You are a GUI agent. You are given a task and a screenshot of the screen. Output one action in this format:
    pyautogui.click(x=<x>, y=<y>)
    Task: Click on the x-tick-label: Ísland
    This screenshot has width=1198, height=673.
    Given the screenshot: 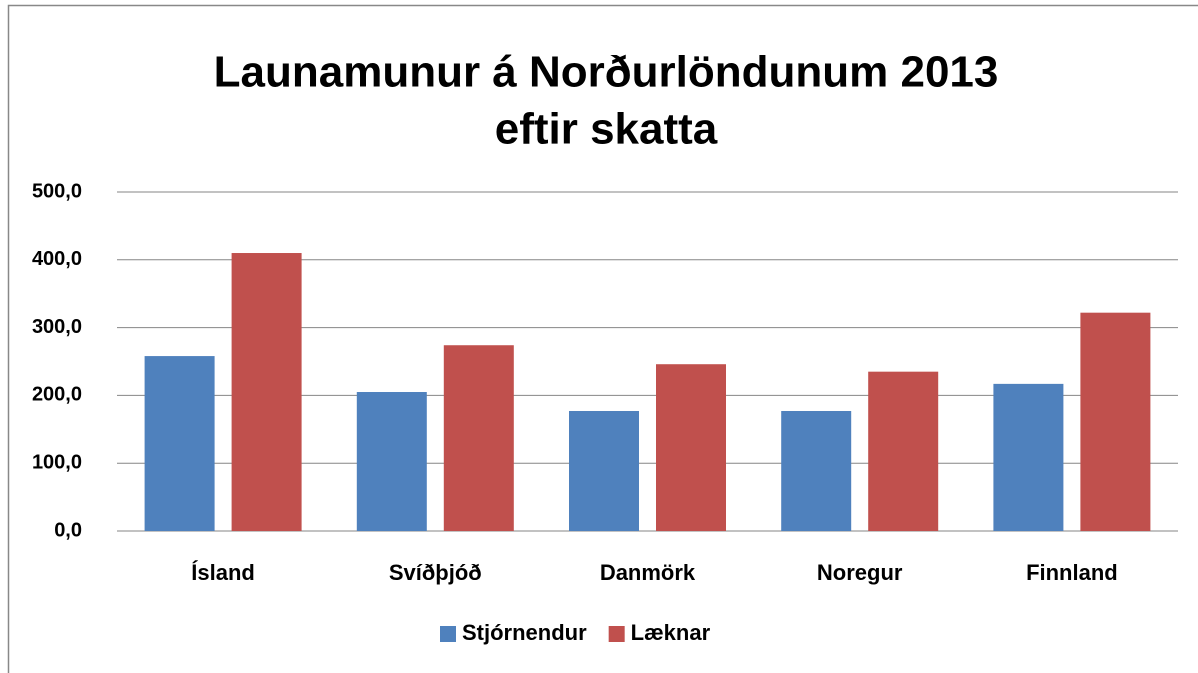 What is the action you would take?
    pyautogui.click(x=223, y=572)
    